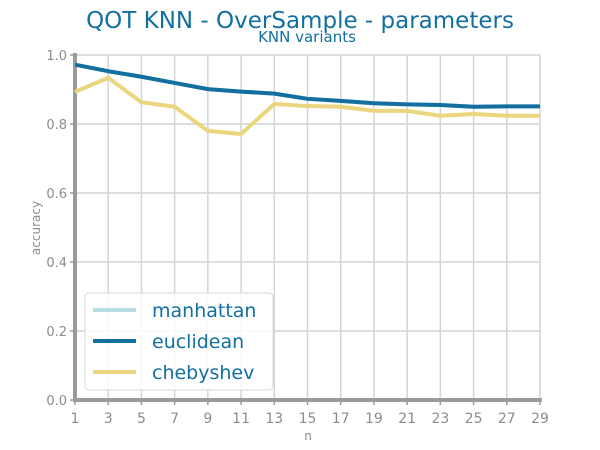 Image resolution: width=600 pixels, height=450 pixels. What do you see at coordinates (203, 373) in the screenshot?
I see `legend-label-chebyshev: chebyshev` at bounding box center [203, 373].